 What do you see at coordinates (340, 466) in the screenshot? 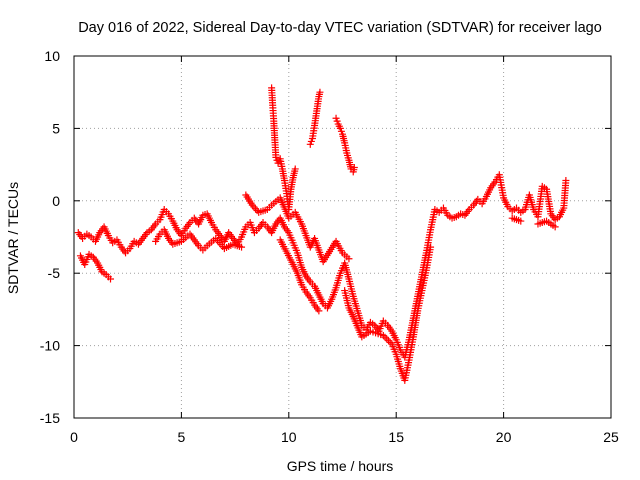
I see `x-axis-label: GPS time / hours` at bounding box center [340, 466].